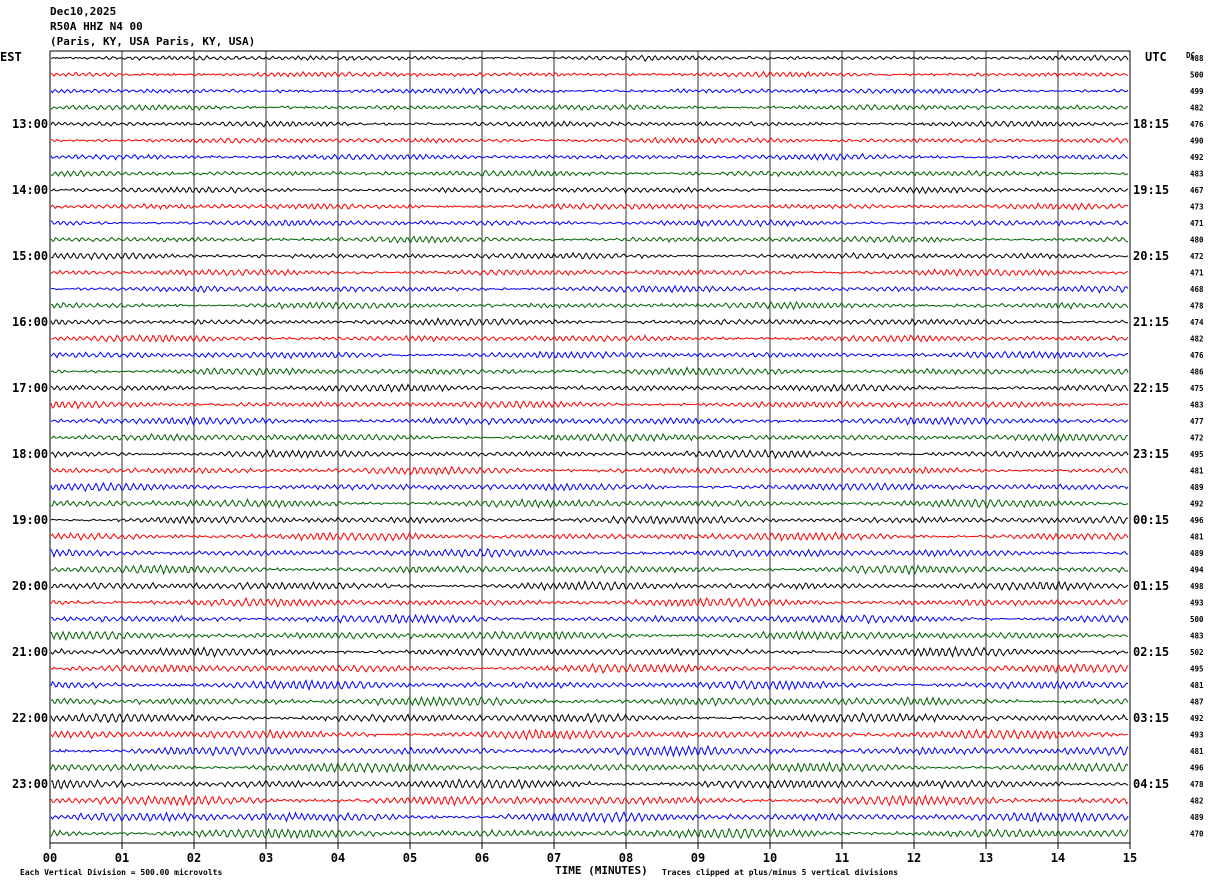  Describe the element at coordinates (1197, 735) in the screenshot. I see `dc-value: 493` at that location.